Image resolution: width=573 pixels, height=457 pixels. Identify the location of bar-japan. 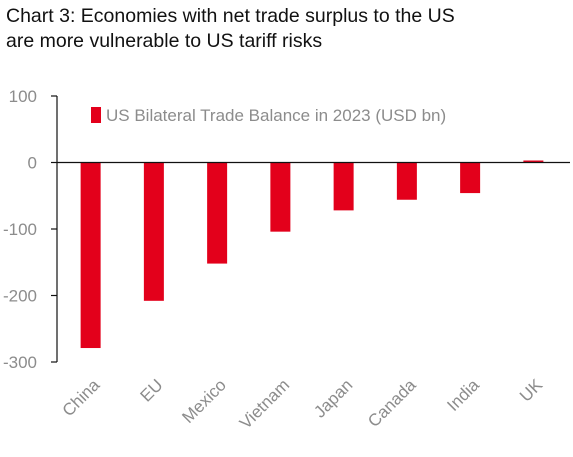
(343, 186).